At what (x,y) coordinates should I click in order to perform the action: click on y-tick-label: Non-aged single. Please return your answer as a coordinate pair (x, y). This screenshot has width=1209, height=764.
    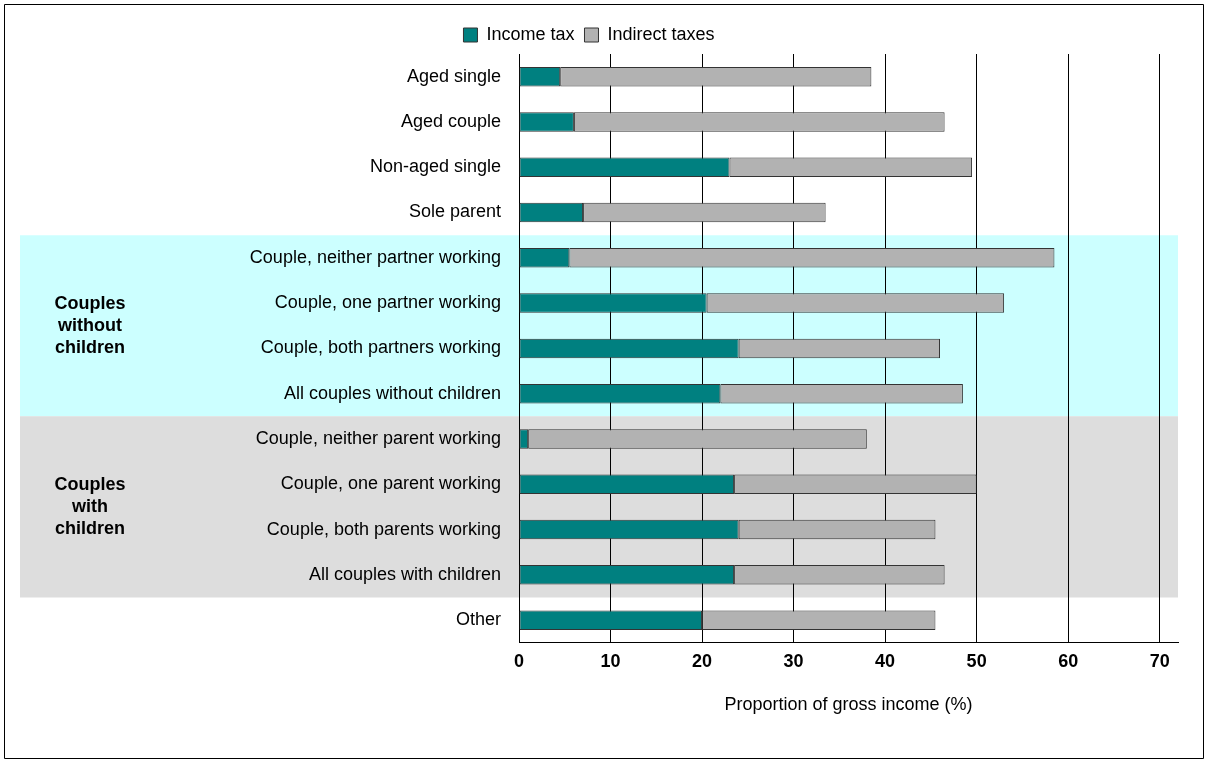
    Looking at the image, I should click on (435, 166).